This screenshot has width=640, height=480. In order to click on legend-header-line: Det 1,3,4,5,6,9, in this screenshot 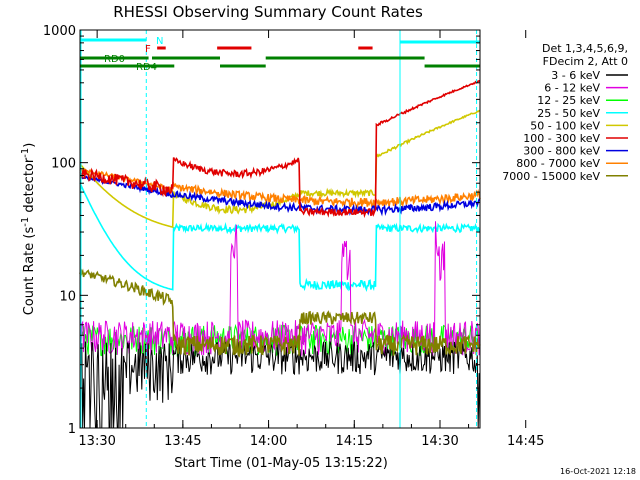, I will do `click(585, 48)`.